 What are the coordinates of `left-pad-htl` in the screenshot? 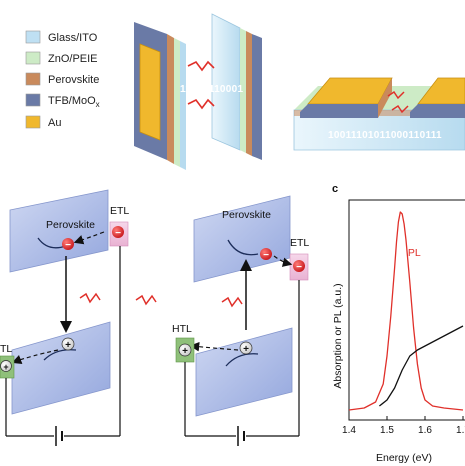 It's located at (339, 111).